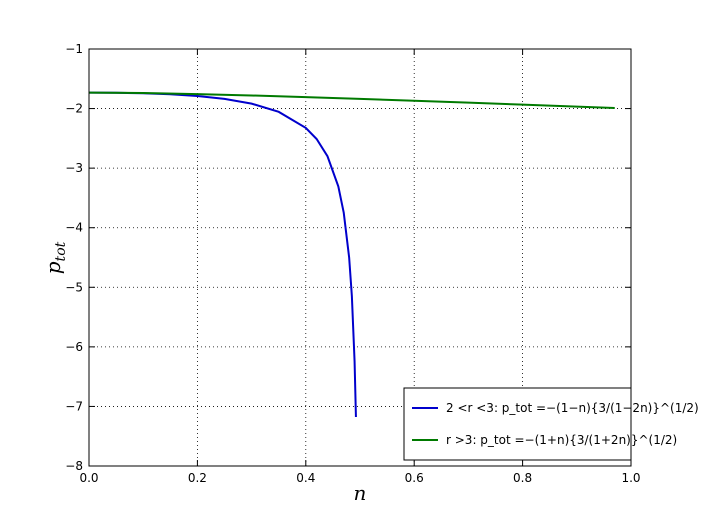 This screenshot has width=708, height=522. I want to click on x-tick-label: 0.8, so click(522, 478).